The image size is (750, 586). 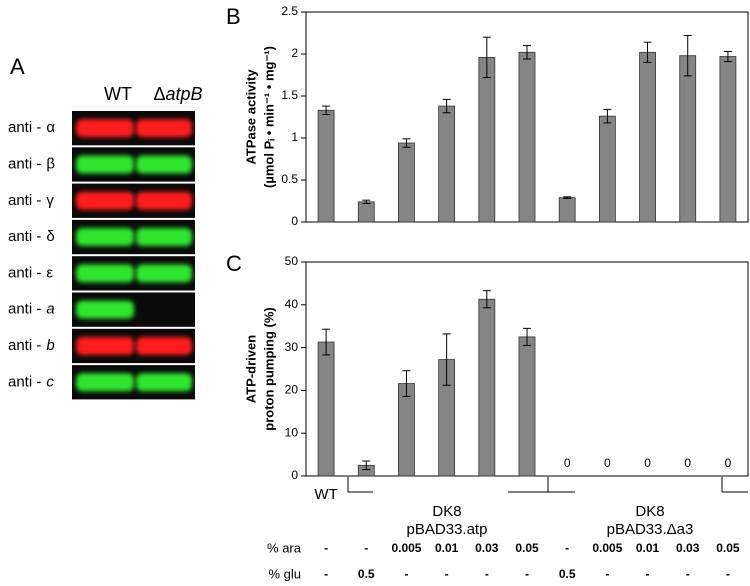 I want to click on condition-label: % ara, so click(x=284, y=547).